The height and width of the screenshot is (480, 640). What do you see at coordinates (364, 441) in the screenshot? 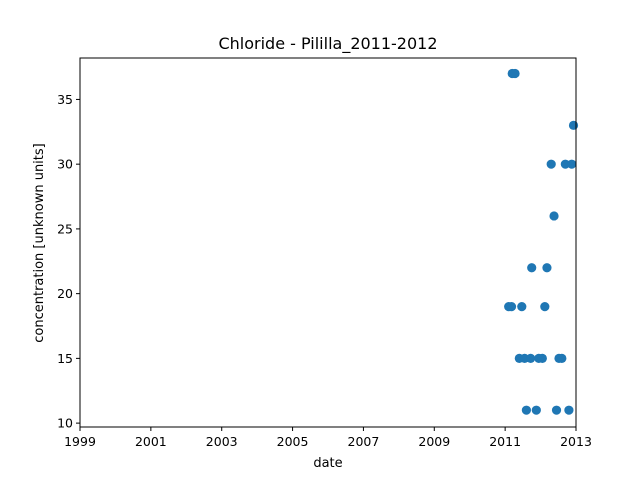
I see `x-tick-label: 2007` at bounding box center [364, 441].